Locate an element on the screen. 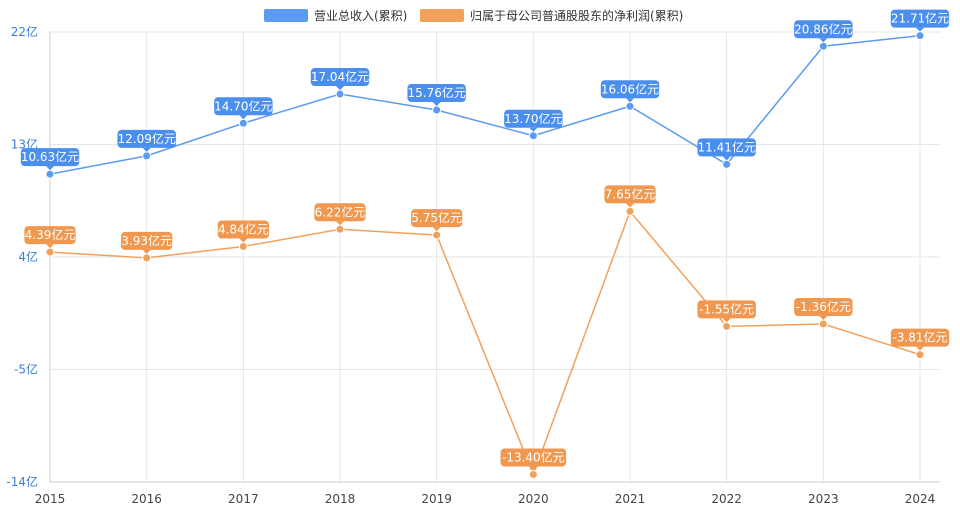  x-tick-label: 2016 is located at coordinates (146, 499).